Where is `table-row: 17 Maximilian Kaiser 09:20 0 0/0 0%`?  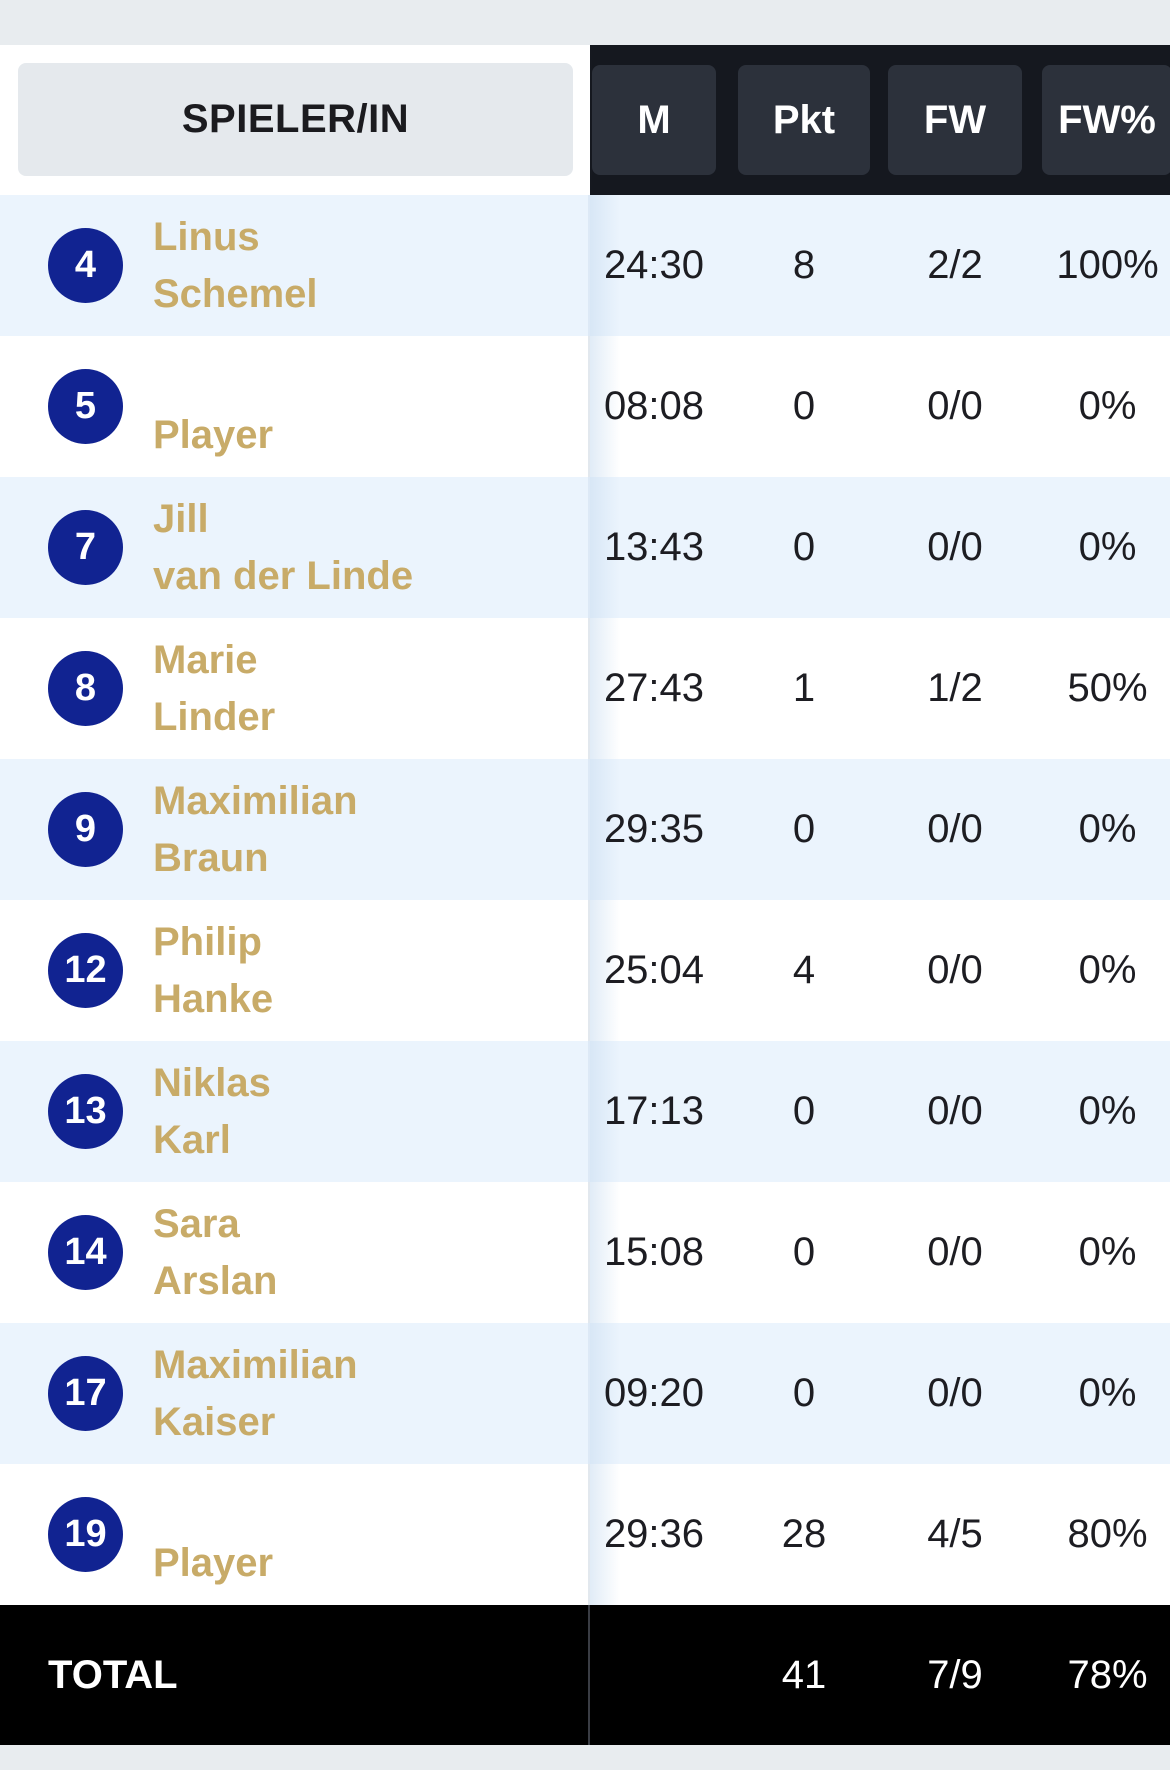 table-row: 17 Maximilian Kaiser 09:20 0 0/0 0% is located at coordinates (585, 1393).